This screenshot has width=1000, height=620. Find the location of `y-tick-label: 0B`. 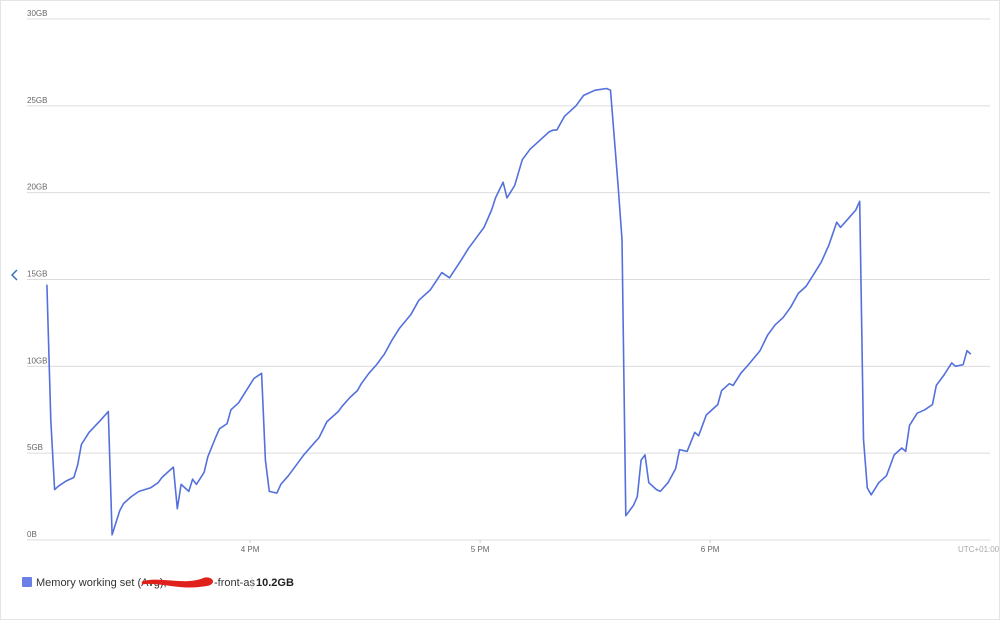

y-tick-label: 0B is located at coordinates (32, 534).